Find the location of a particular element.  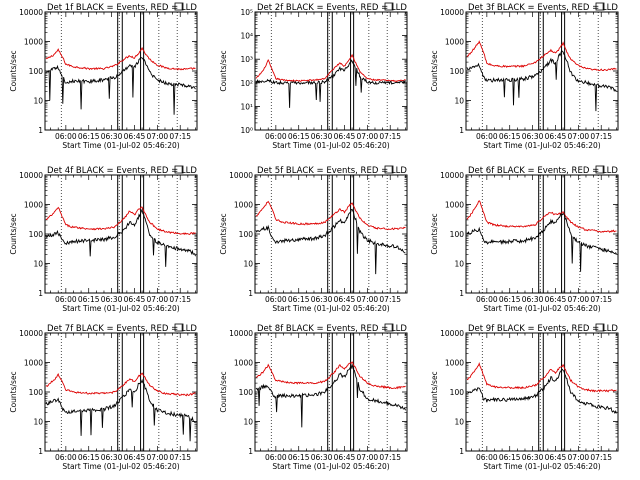

chart-title: Det 6f BLACK = Events, RED = LLD is located at coordinates (543, 171).